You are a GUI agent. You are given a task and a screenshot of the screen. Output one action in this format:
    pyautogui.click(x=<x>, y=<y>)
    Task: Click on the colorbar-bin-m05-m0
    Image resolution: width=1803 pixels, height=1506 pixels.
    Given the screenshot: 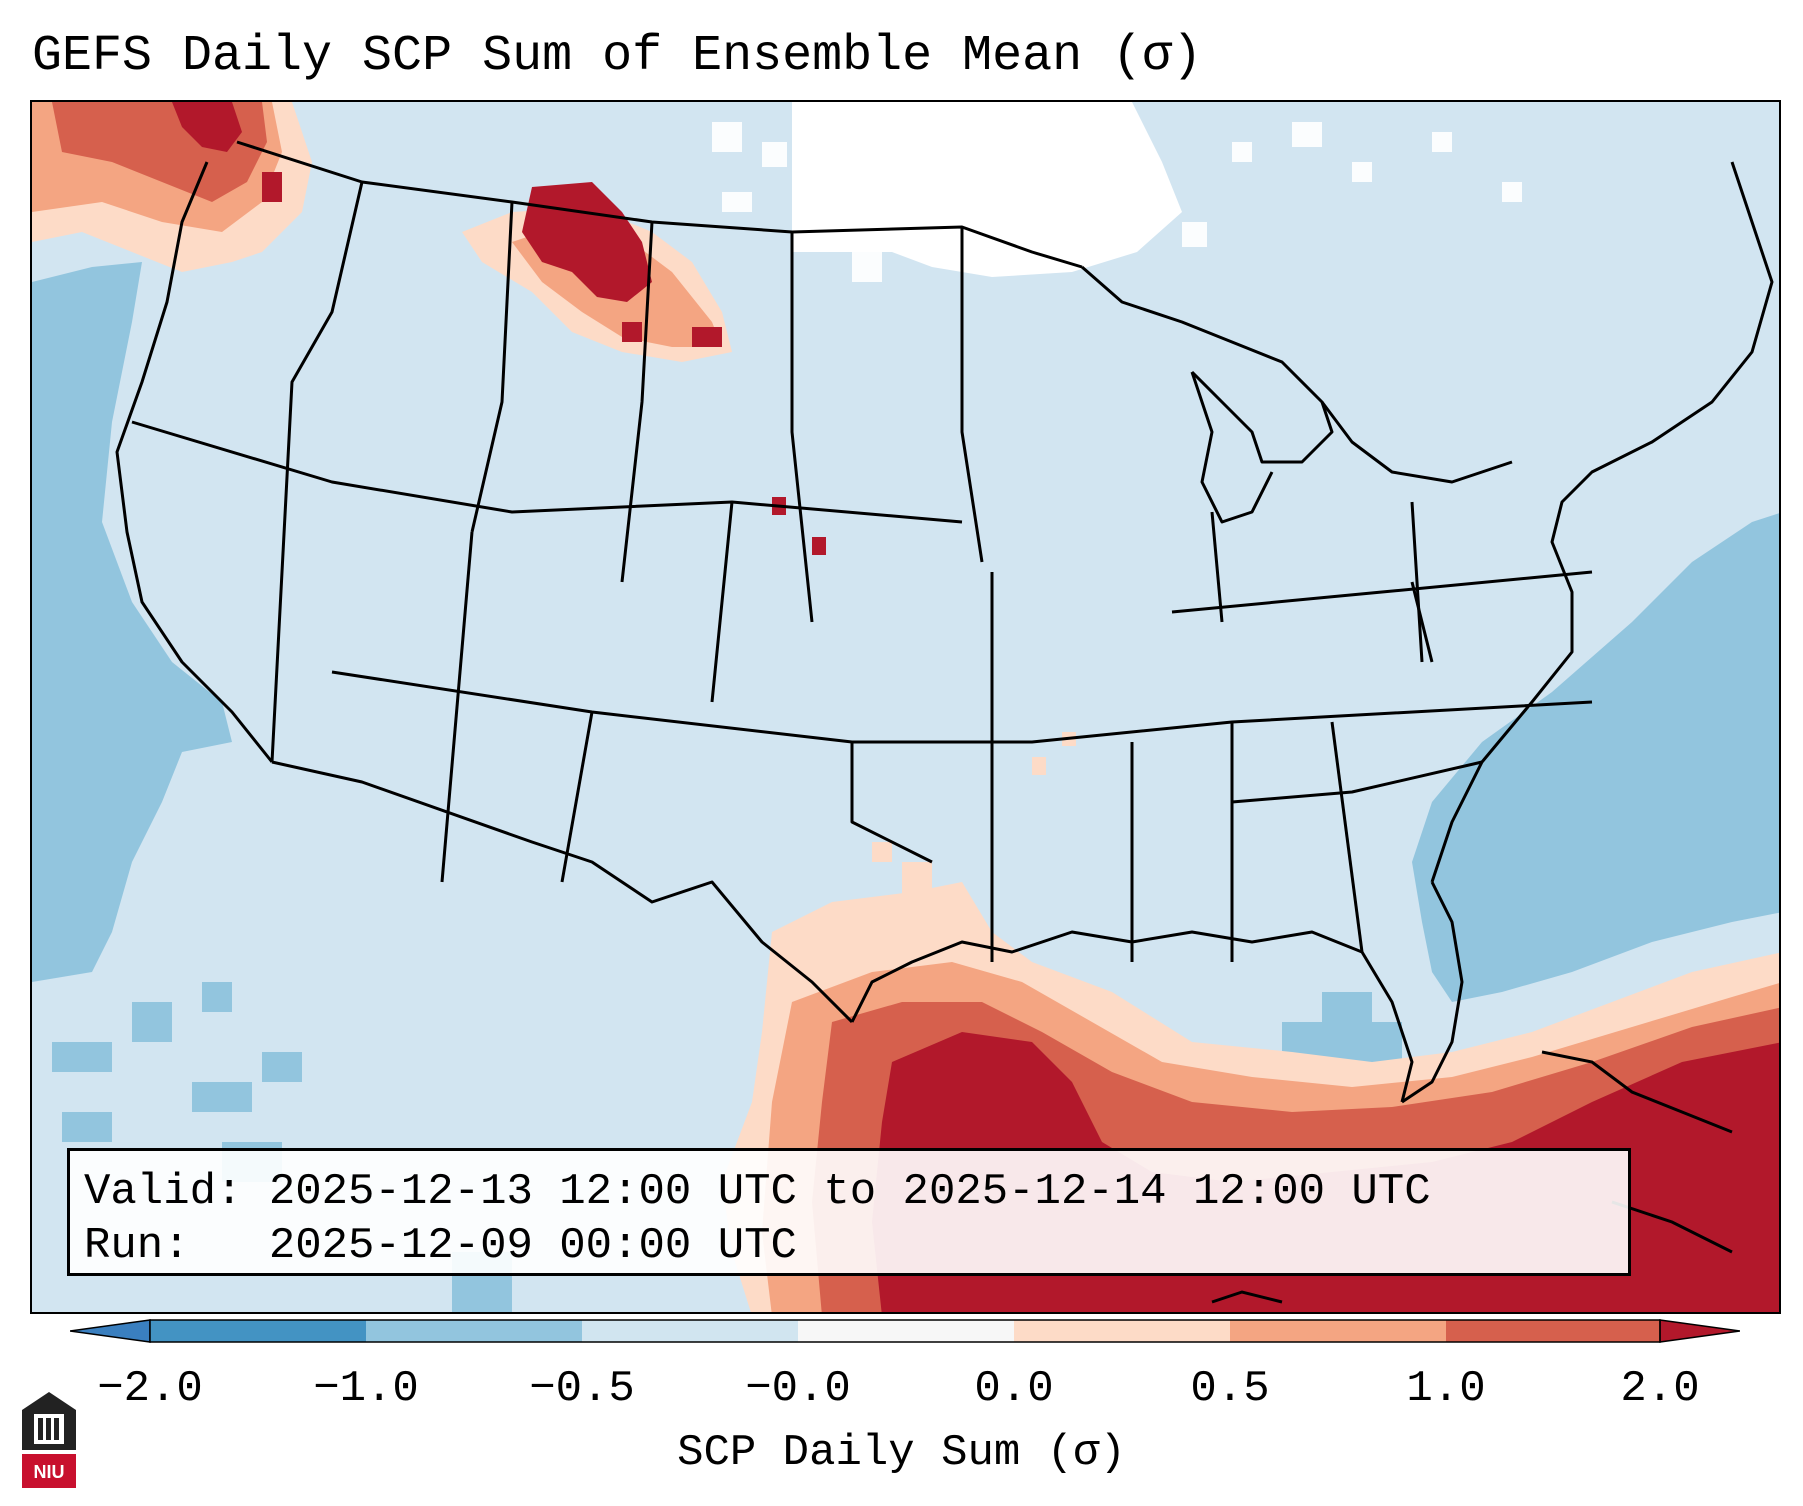 What is the action you would take?
    pyautogui.click(x=690, y=1331)
    